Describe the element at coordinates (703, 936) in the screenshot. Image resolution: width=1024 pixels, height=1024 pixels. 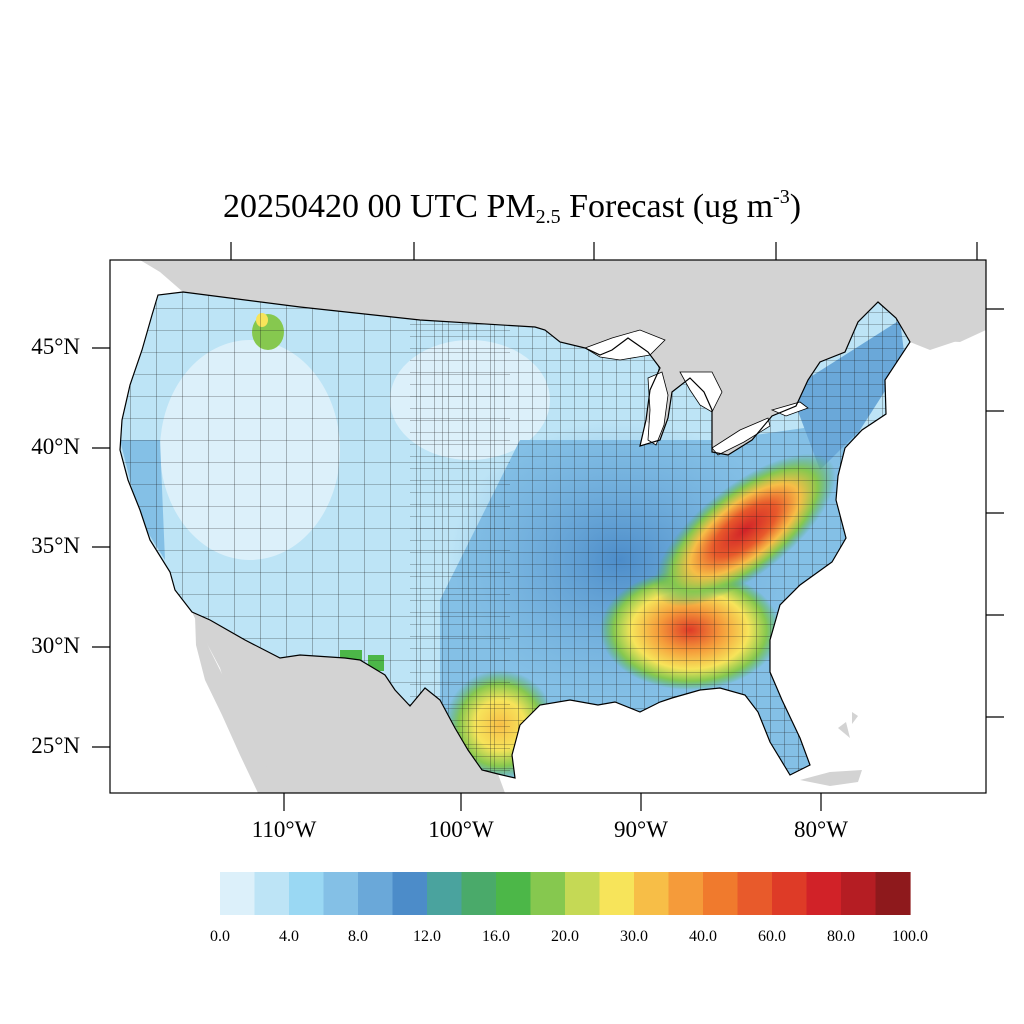
I see `colorbar-label: 40.0` at that location.